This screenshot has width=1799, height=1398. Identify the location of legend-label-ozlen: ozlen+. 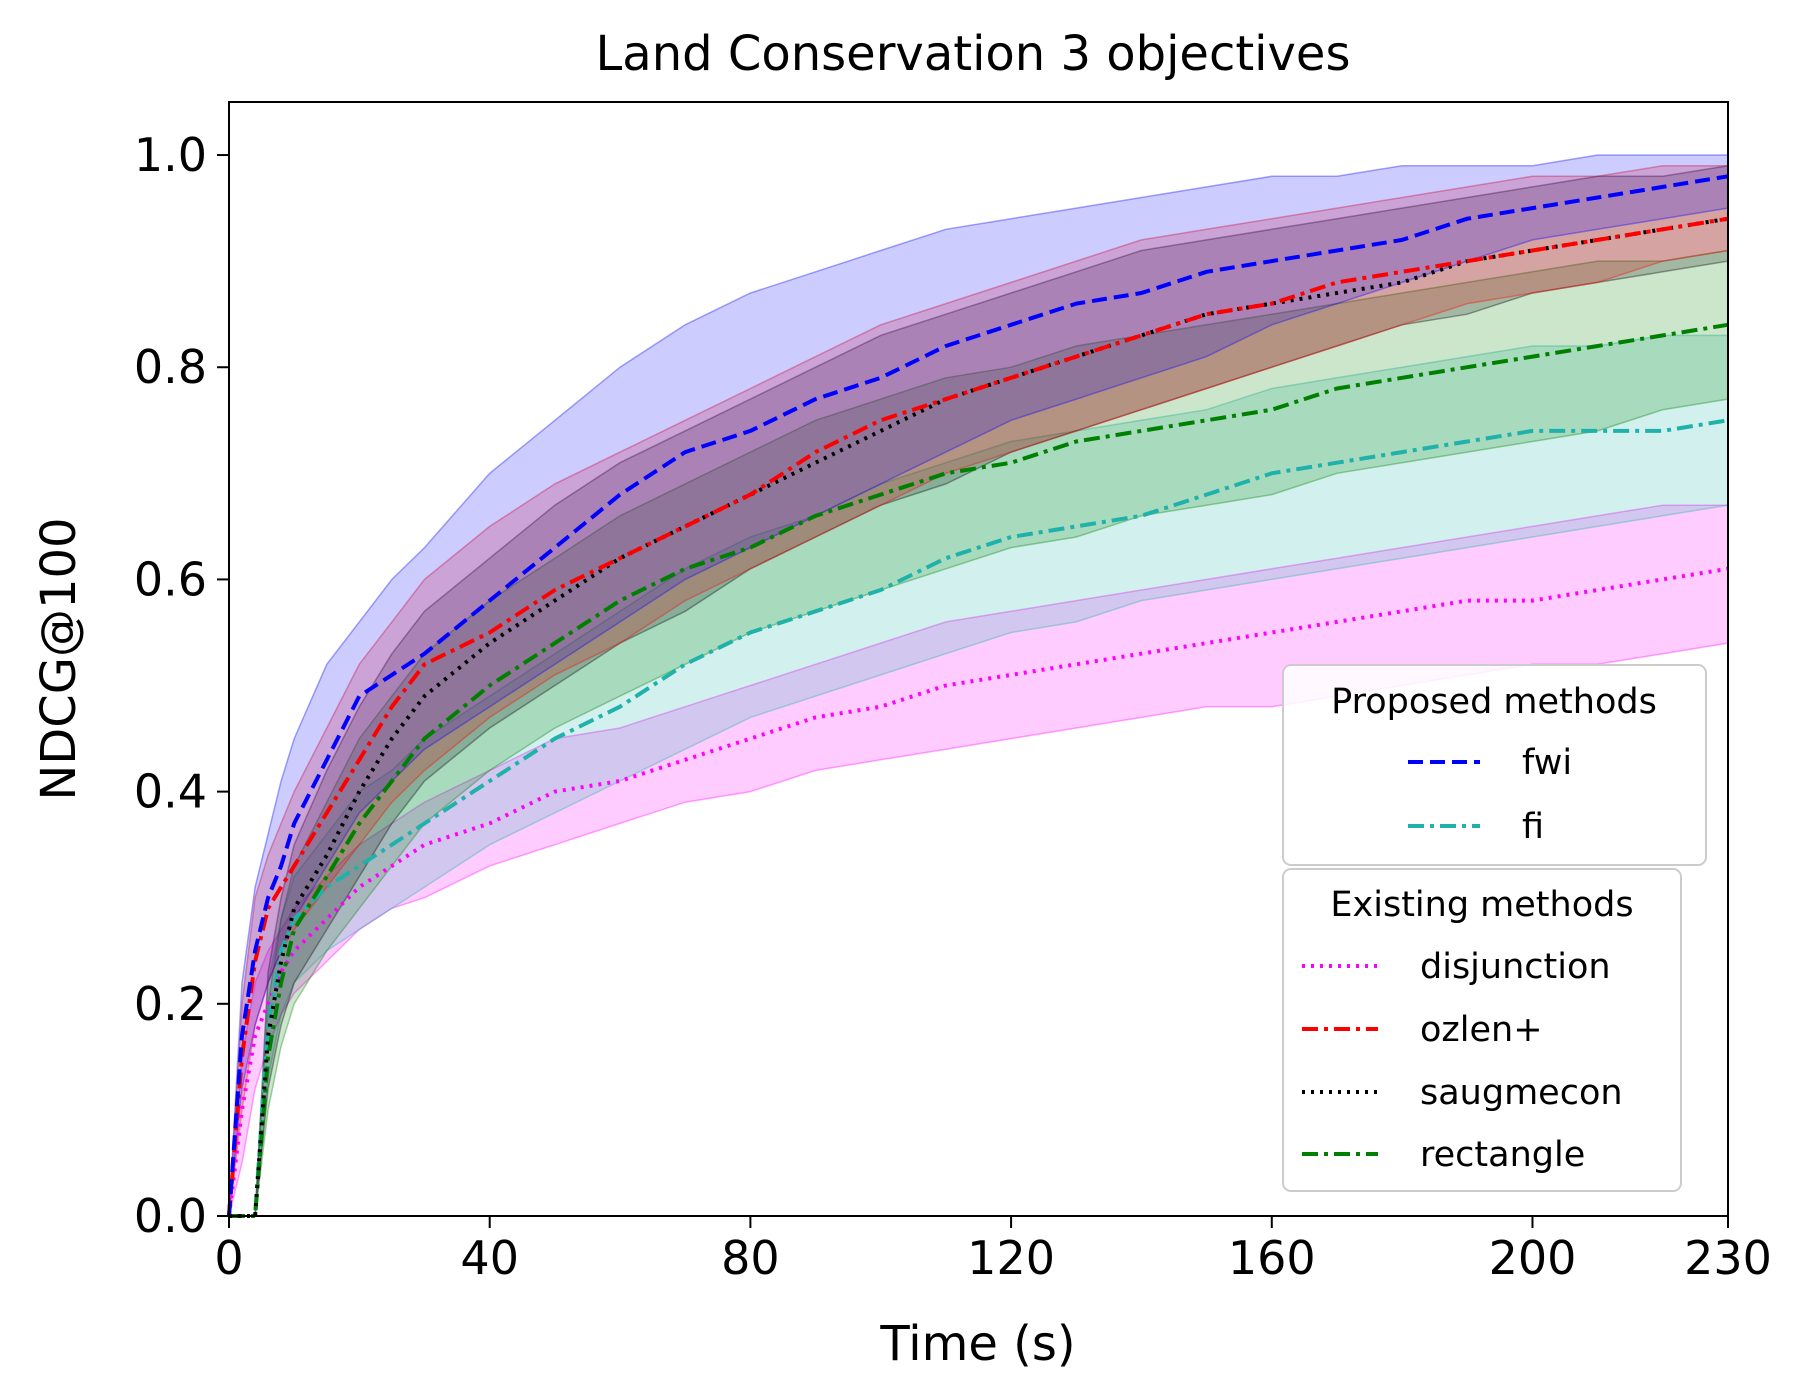
(1481, 1030).